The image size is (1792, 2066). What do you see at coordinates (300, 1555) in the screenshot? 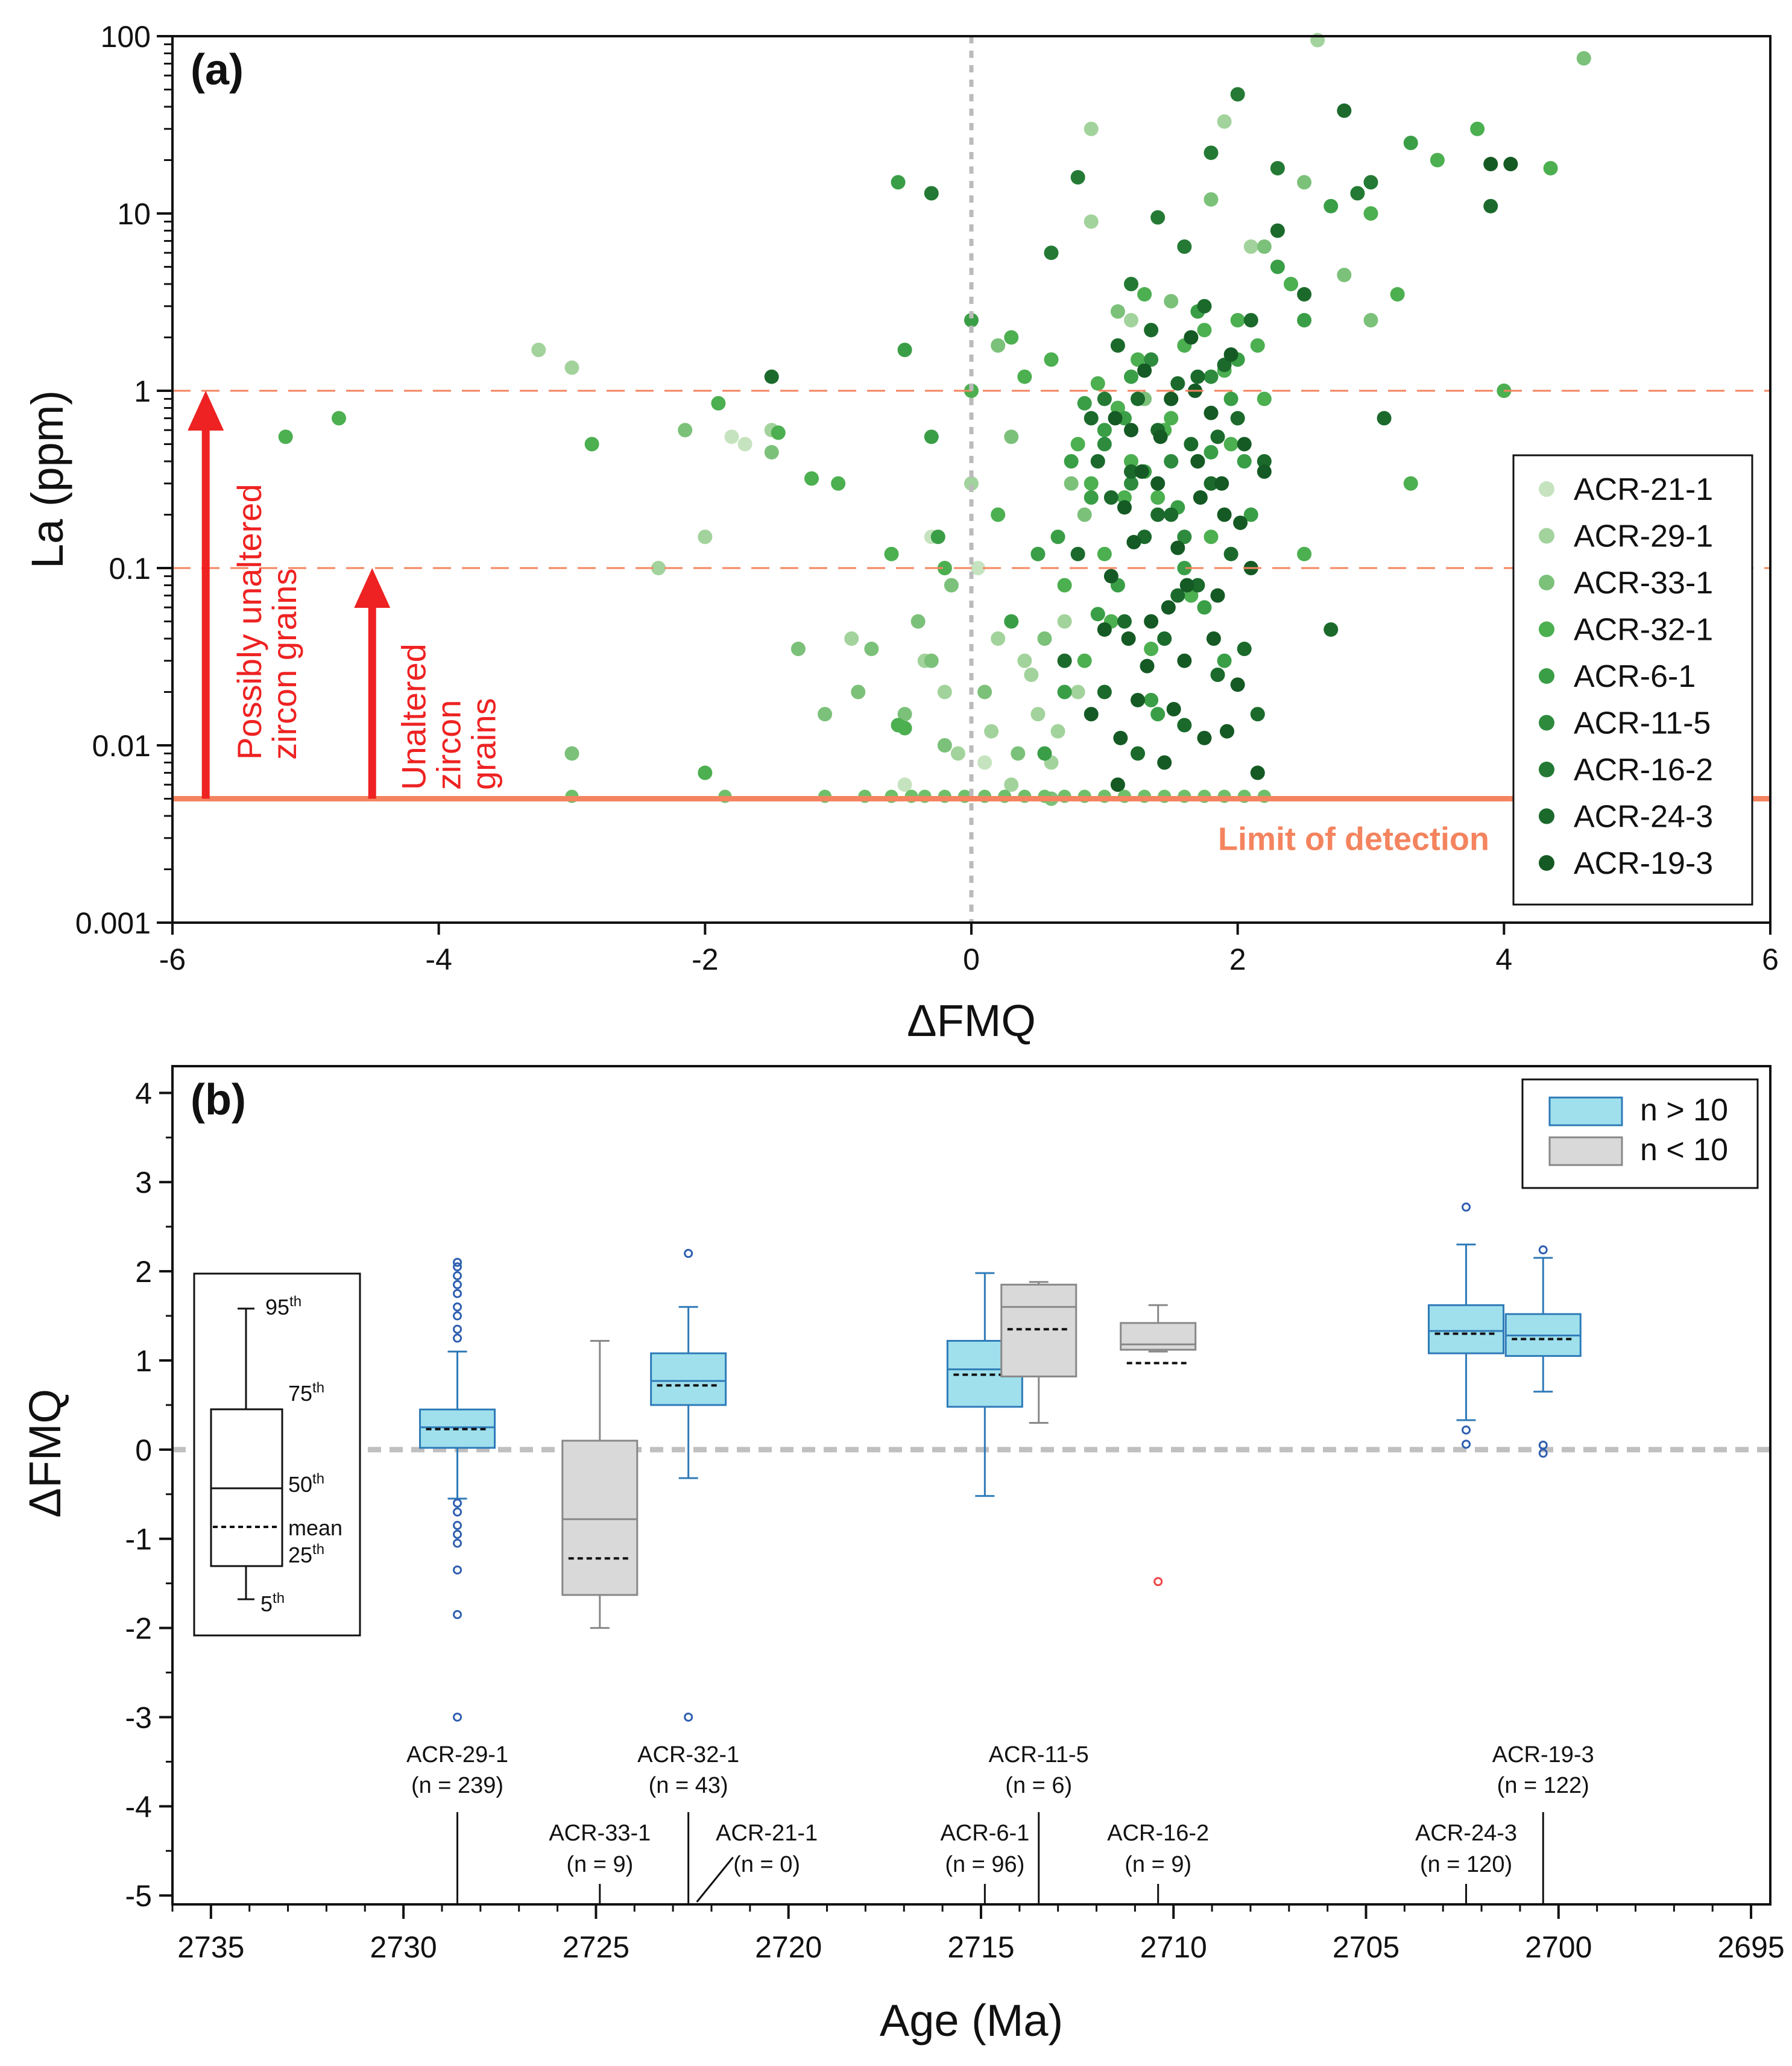
I see `box-key-label-text: 25` at bounding box center [300, 1555].